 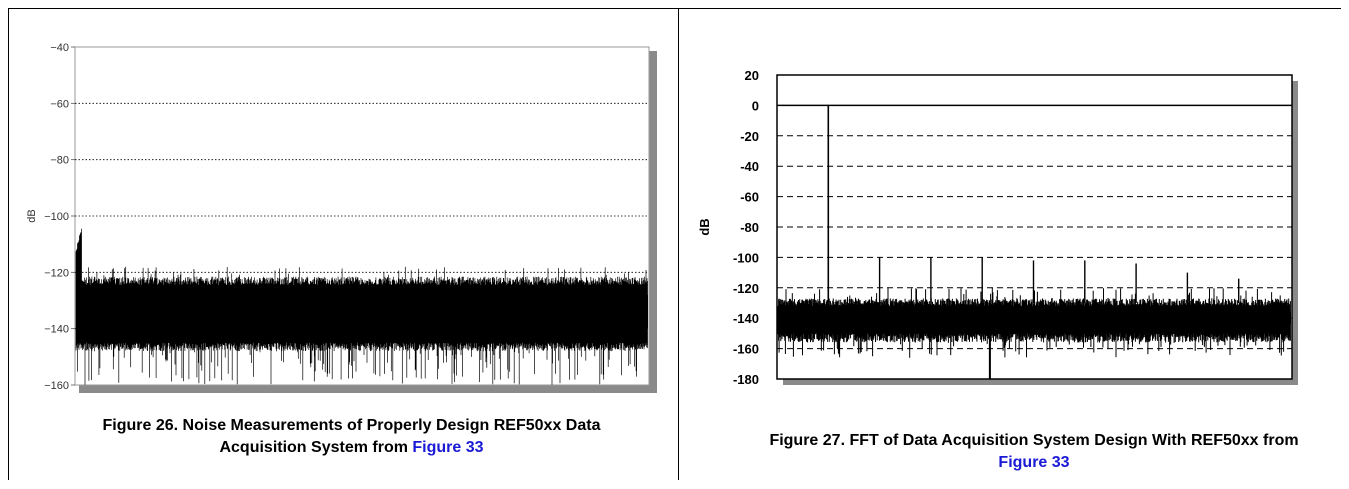 I want to click on frame-top-rule, so click(x=674, y=8).